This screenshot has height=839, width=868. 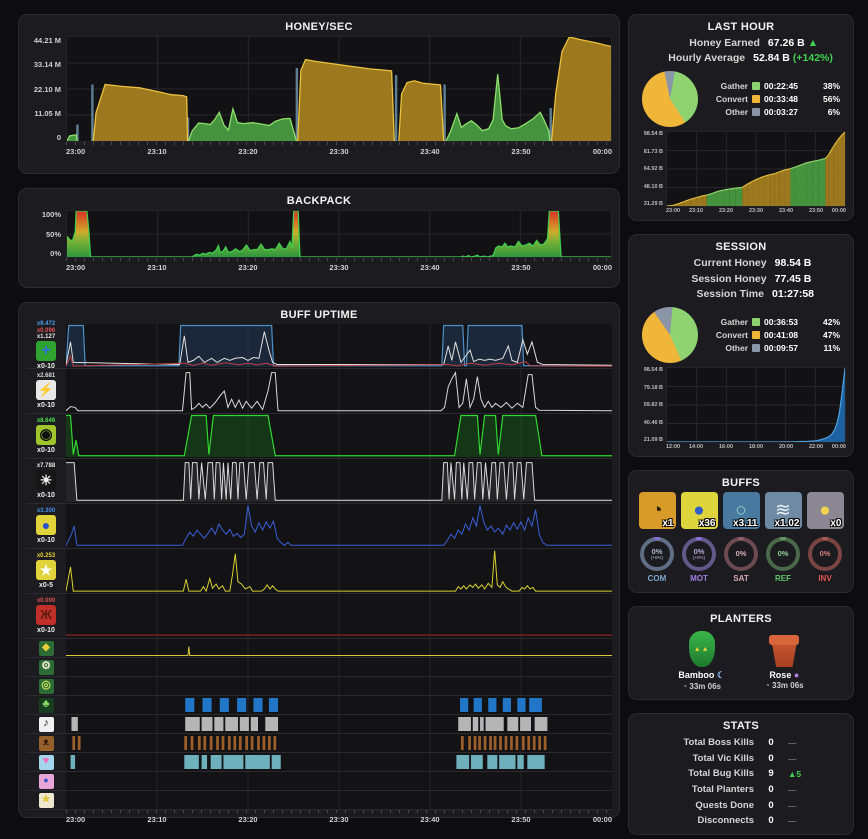 I want to click on current-honey-row: Current Honey 98.54 B, so click(x=741, y=263).